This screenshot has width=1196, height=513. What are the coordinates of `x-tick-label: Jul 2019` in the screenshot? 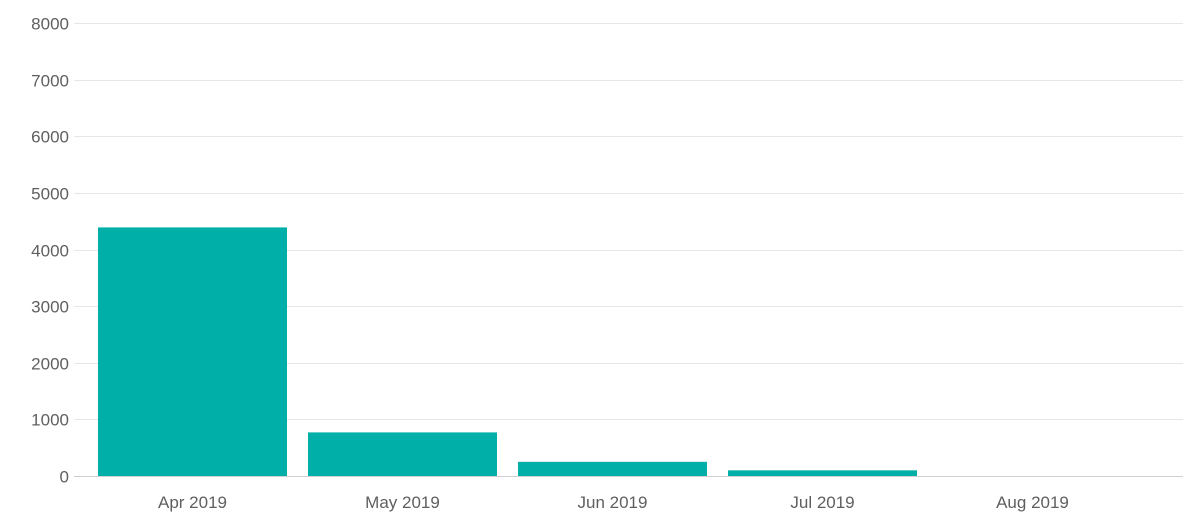 It's located at (822, 502).